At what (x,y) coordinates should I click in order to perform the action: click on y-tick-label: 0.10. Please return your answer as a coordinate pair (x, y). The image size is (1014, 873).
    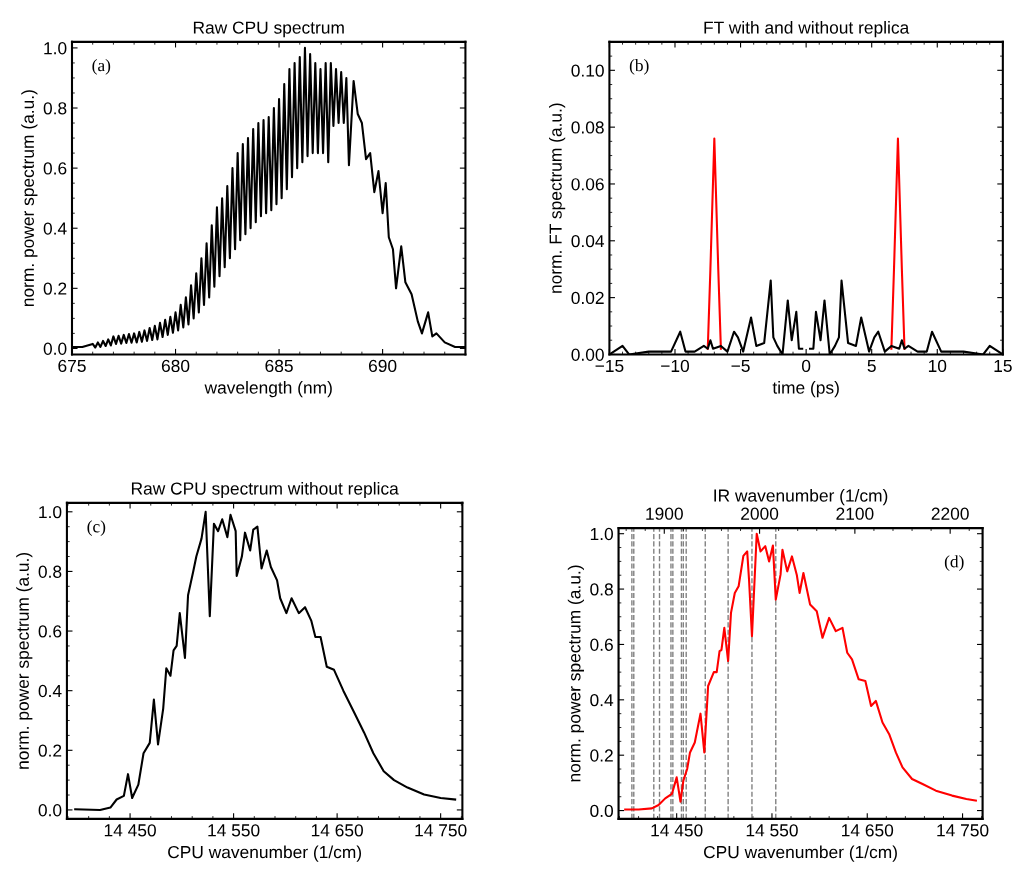
    Looking at the image, I should click on (587, 70).